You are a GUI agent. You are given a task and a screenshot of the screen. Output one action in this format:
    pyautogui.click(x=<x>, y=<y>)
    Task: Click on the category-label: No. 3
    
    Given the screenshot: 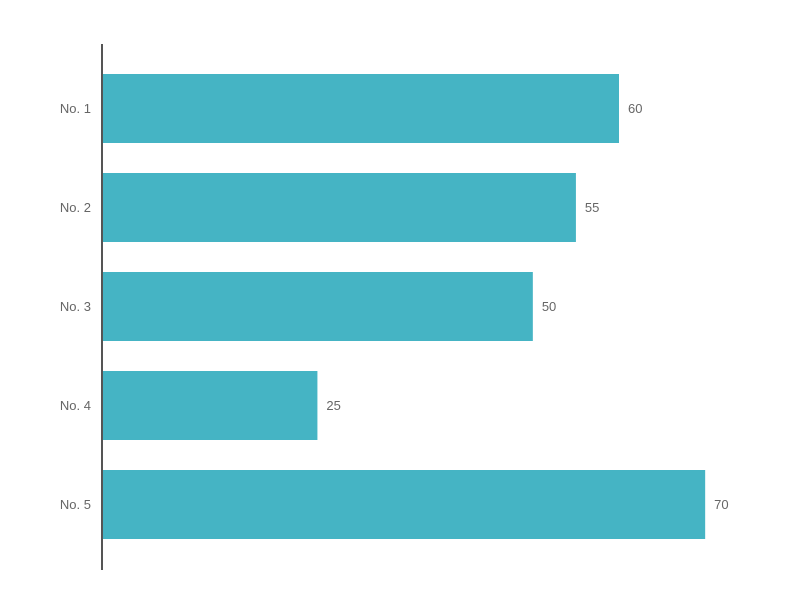 What is the action you would take?
    pyautogui.click(x=75, y=306)
    